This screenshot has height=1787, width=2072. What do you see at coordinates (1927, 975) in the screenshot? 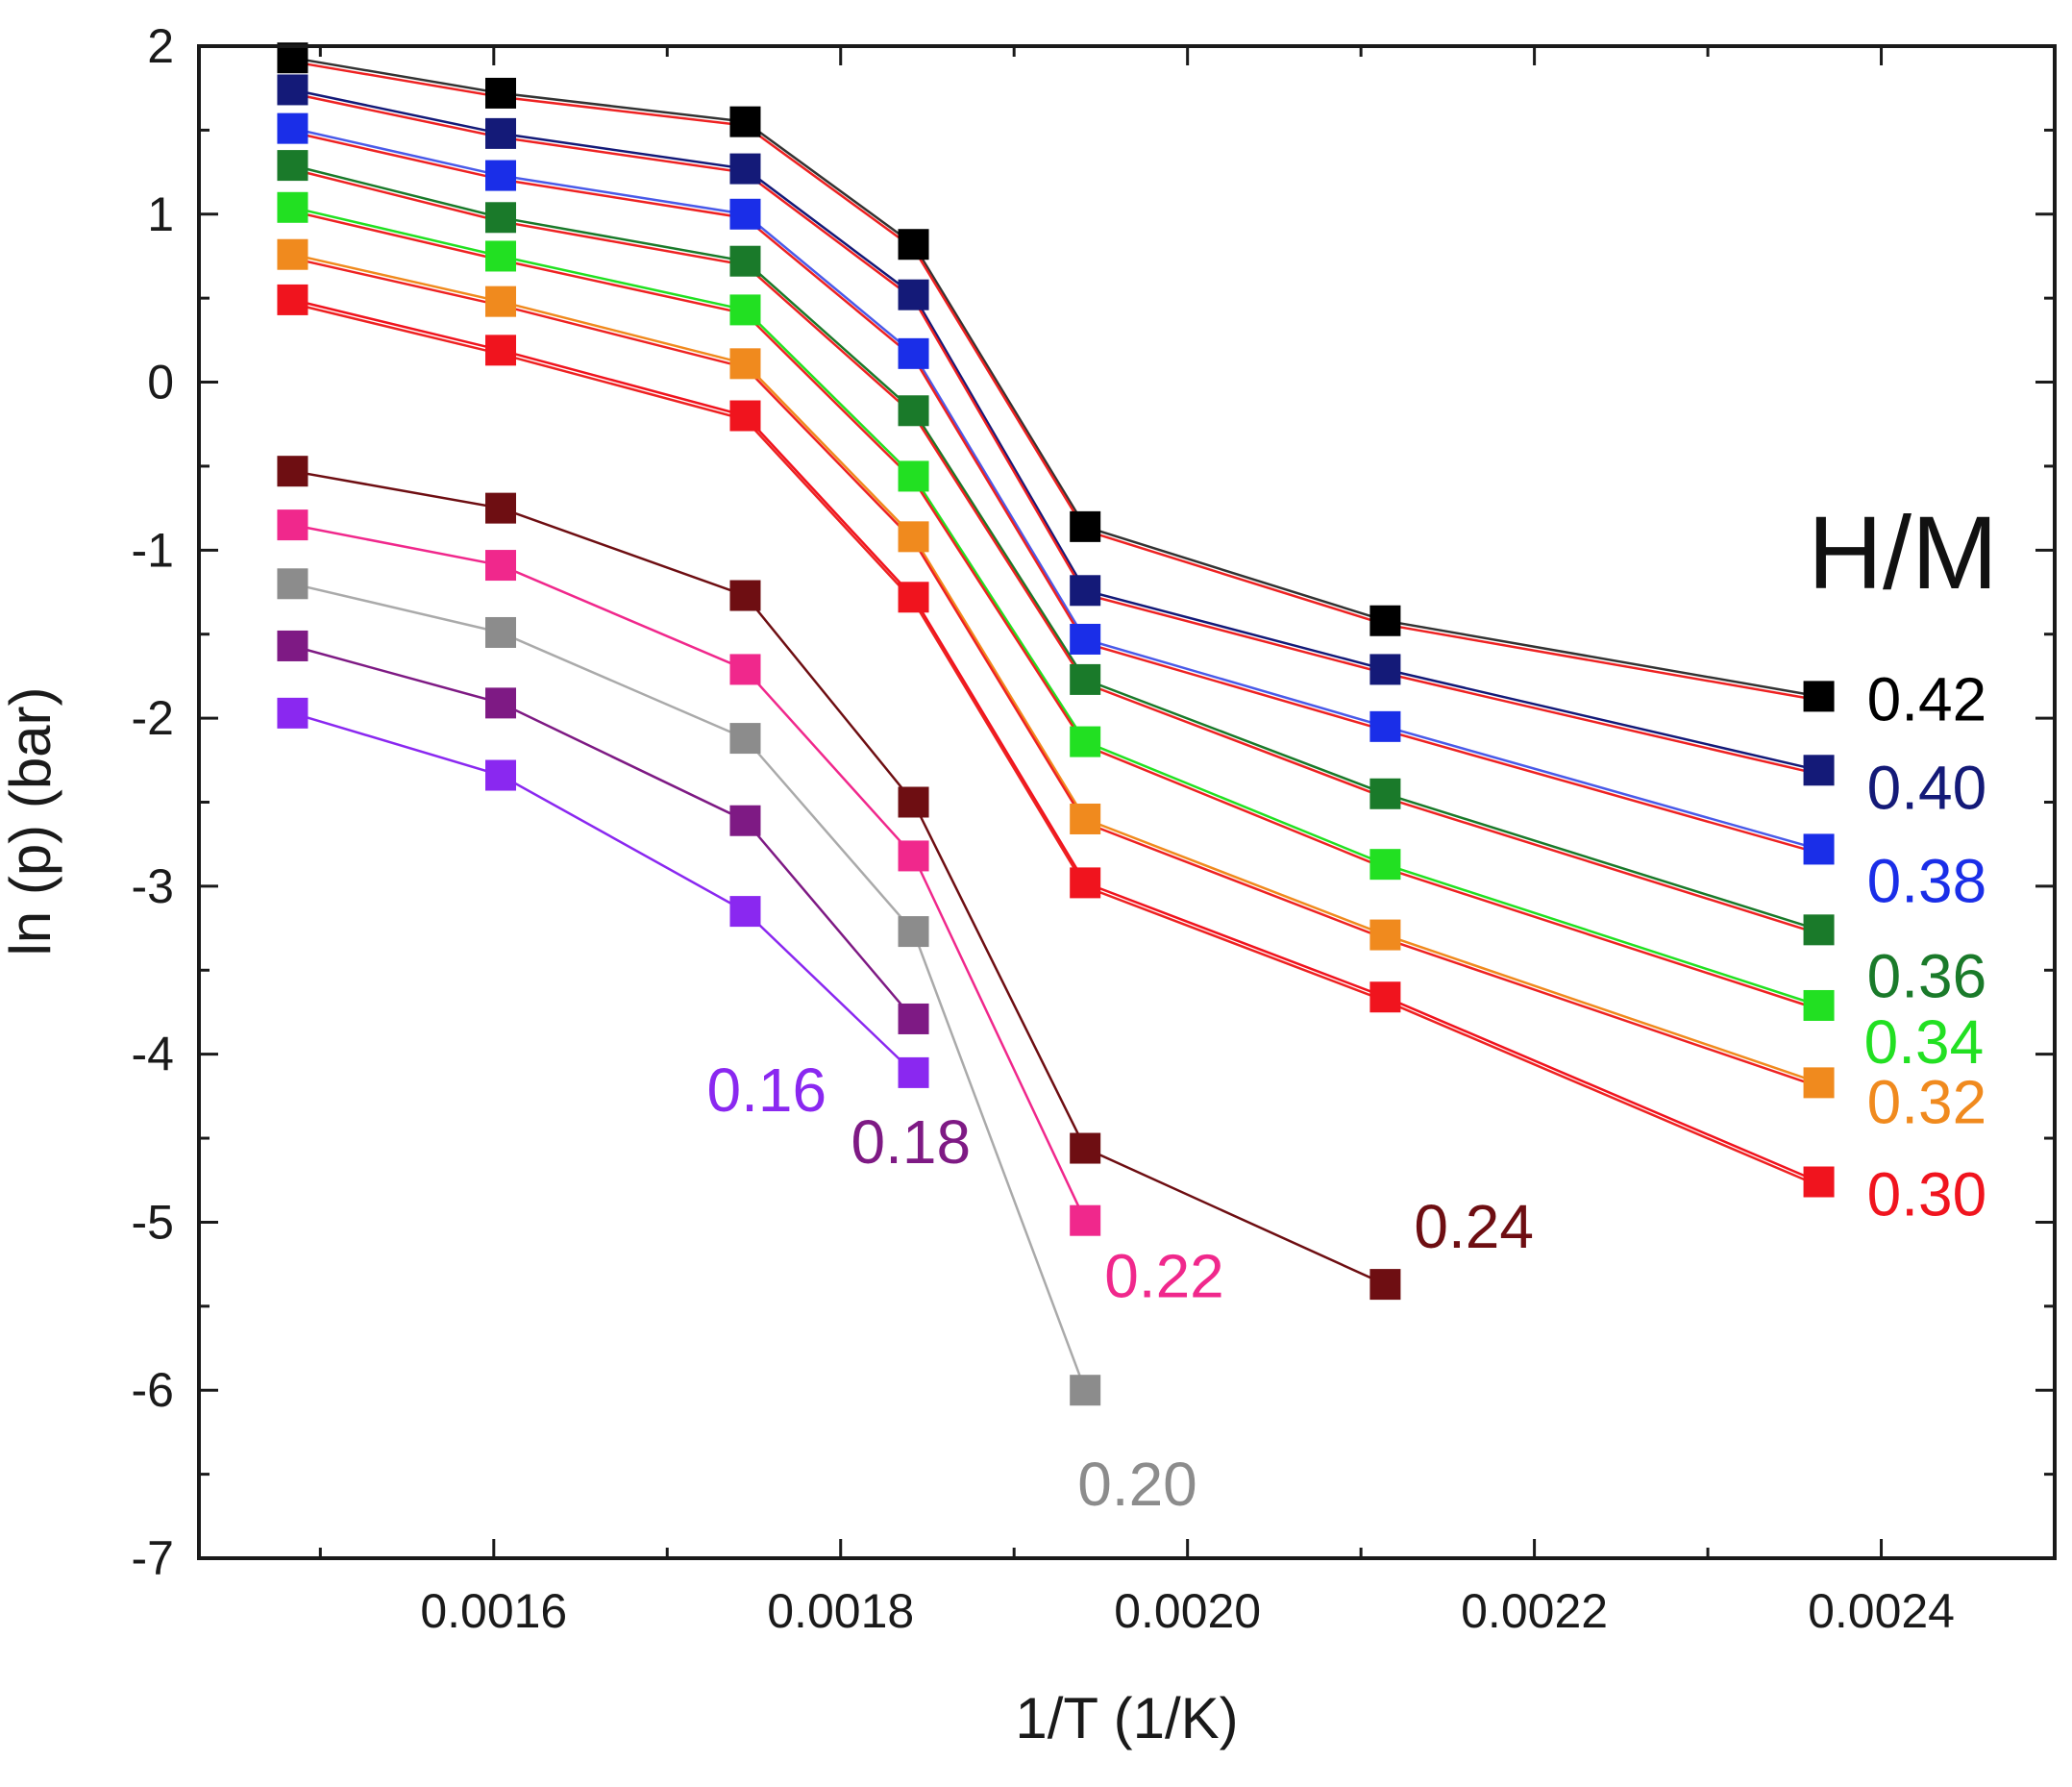
I see `series-annotation-0-36: 0.36` at bounding box center [1927, 975].